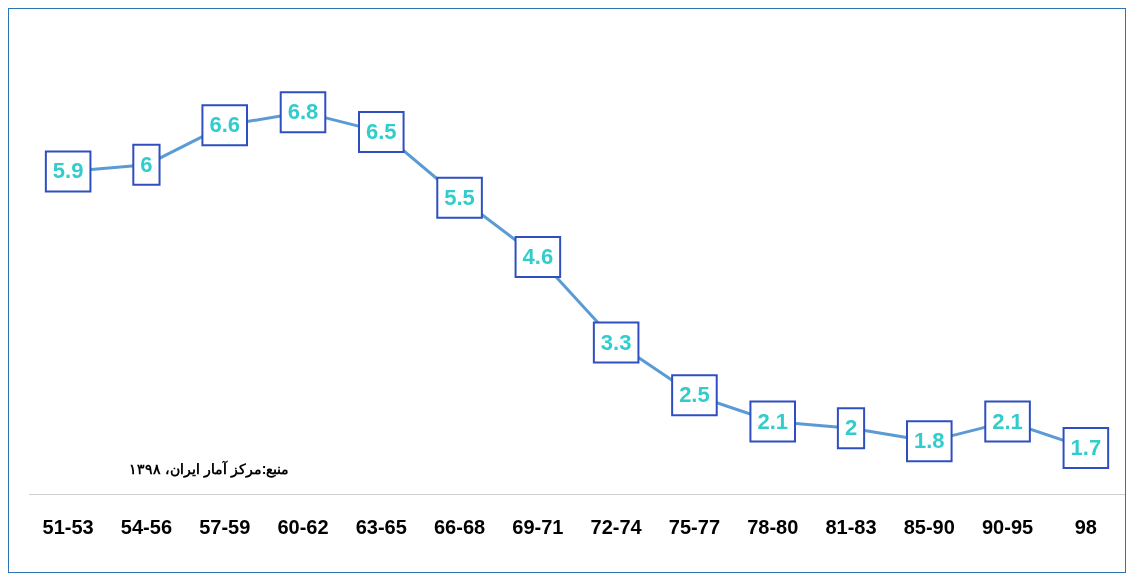  Describe the element at coordinates (694, 395) in the screenshot. I see `data-label: 2.5` at that location.